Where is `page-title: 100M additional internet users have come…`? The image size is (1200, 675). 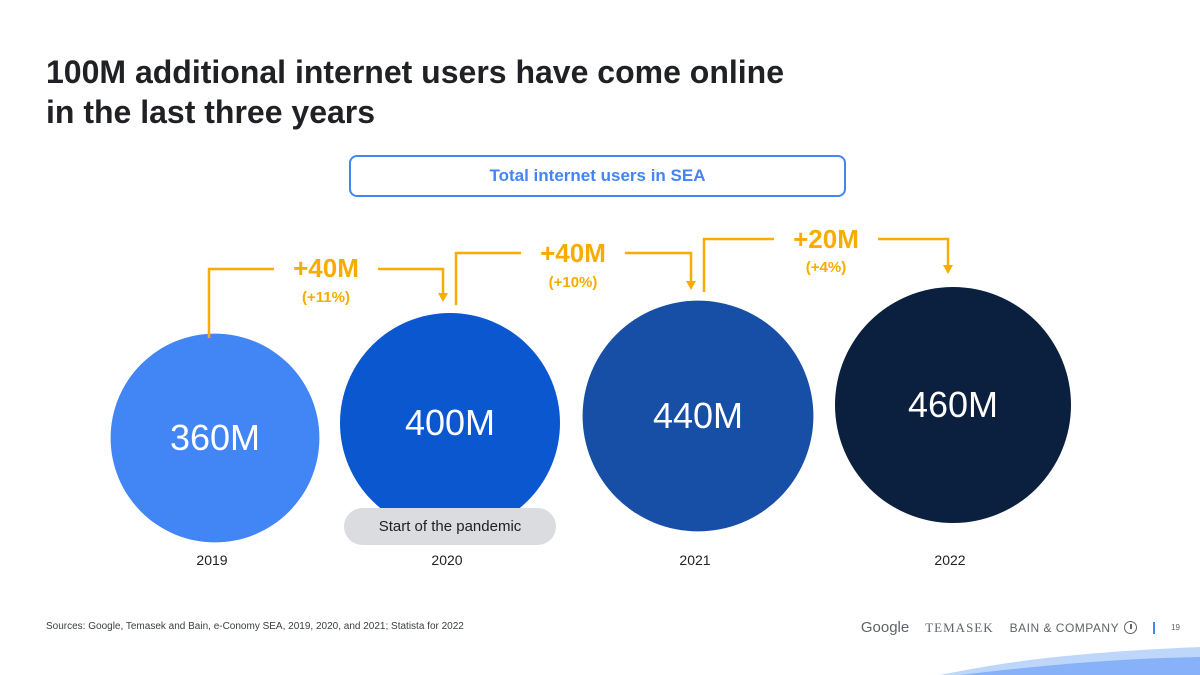
page-title: 100M additional internet users have come… is located at coordinates (496, 92).